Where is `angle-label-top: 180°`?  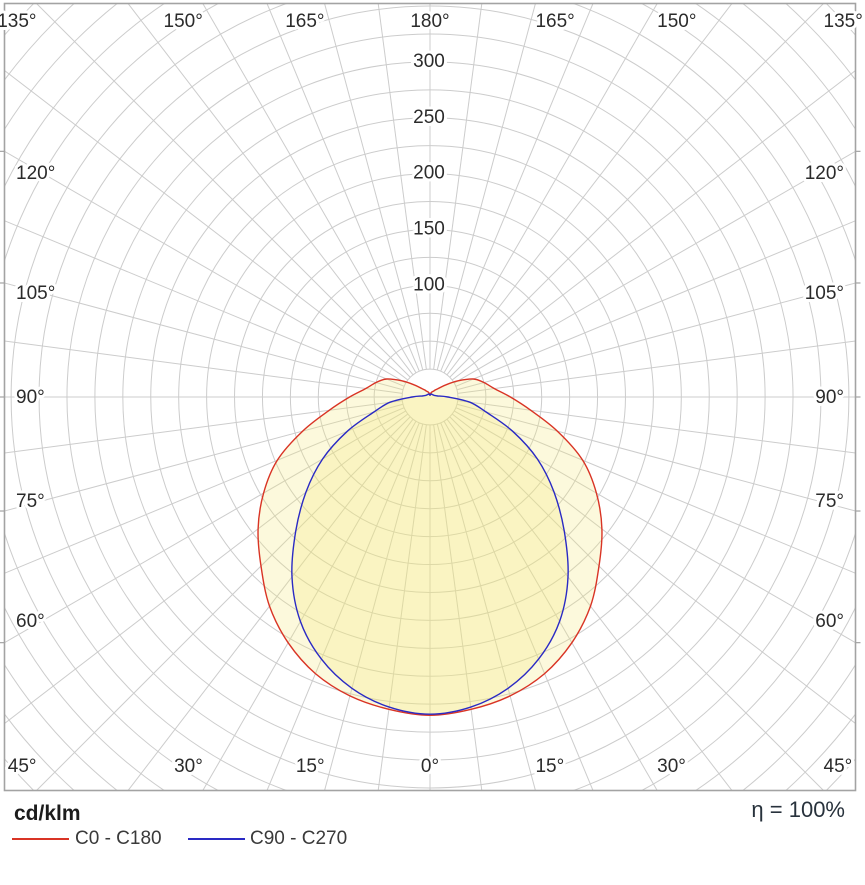
angle-label-top: 180° is located at coordinates (429, 21).